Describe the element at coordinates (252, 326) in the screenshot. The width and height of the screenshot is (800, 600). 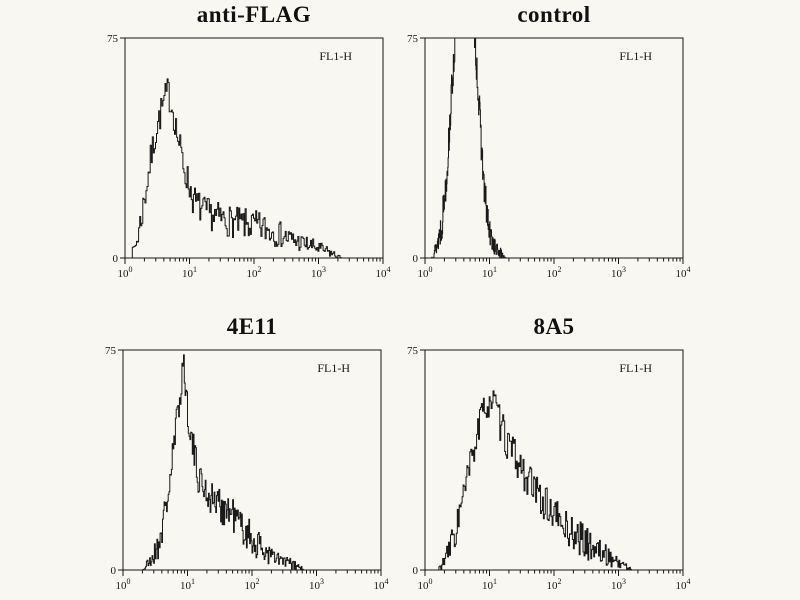
I see `panel-title-4e11: 4E11` at that location.